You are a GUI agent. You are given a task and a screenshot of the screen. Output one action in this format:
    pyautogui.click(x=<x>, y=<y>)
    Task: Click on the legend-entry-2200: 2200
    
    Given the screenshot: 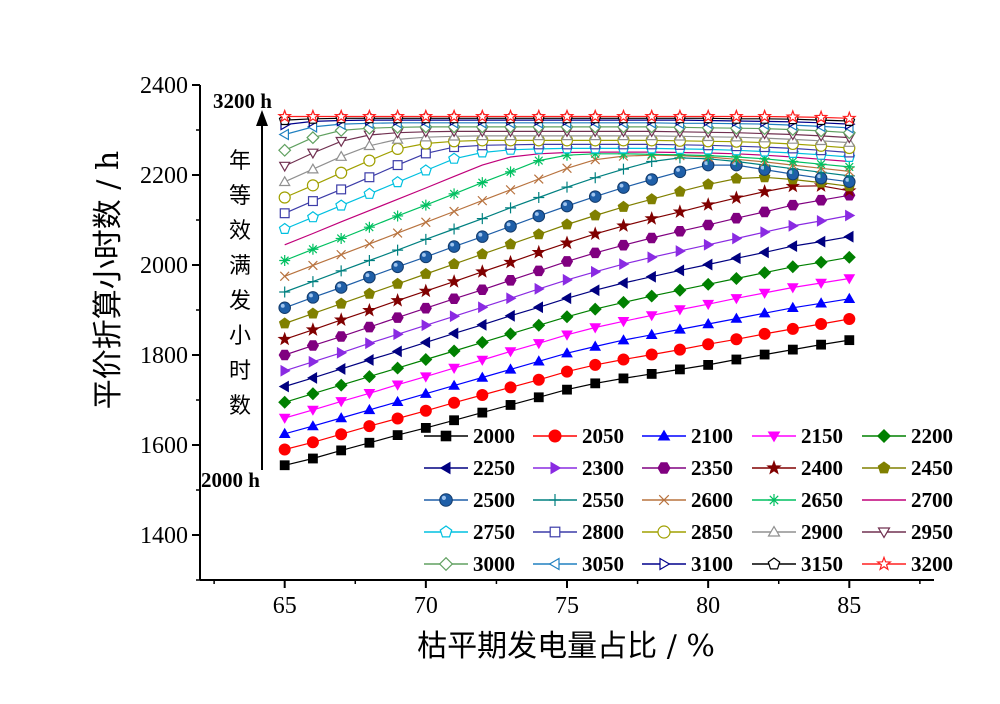 What is the action you would take?
    pyautogui.click(x=907, y=436)
    